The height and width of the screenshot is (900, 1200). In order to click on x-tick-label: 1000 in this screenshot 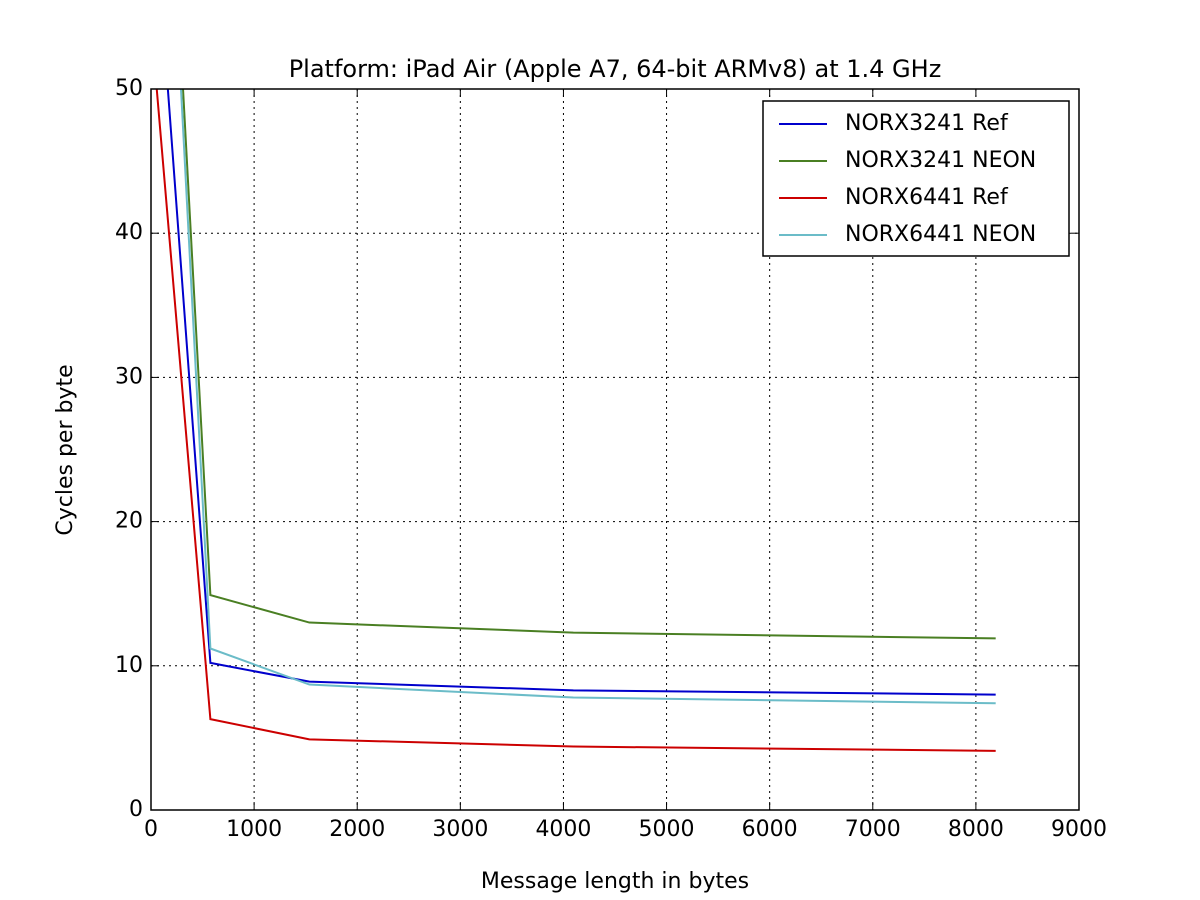, I will do `click(254, 829)`.